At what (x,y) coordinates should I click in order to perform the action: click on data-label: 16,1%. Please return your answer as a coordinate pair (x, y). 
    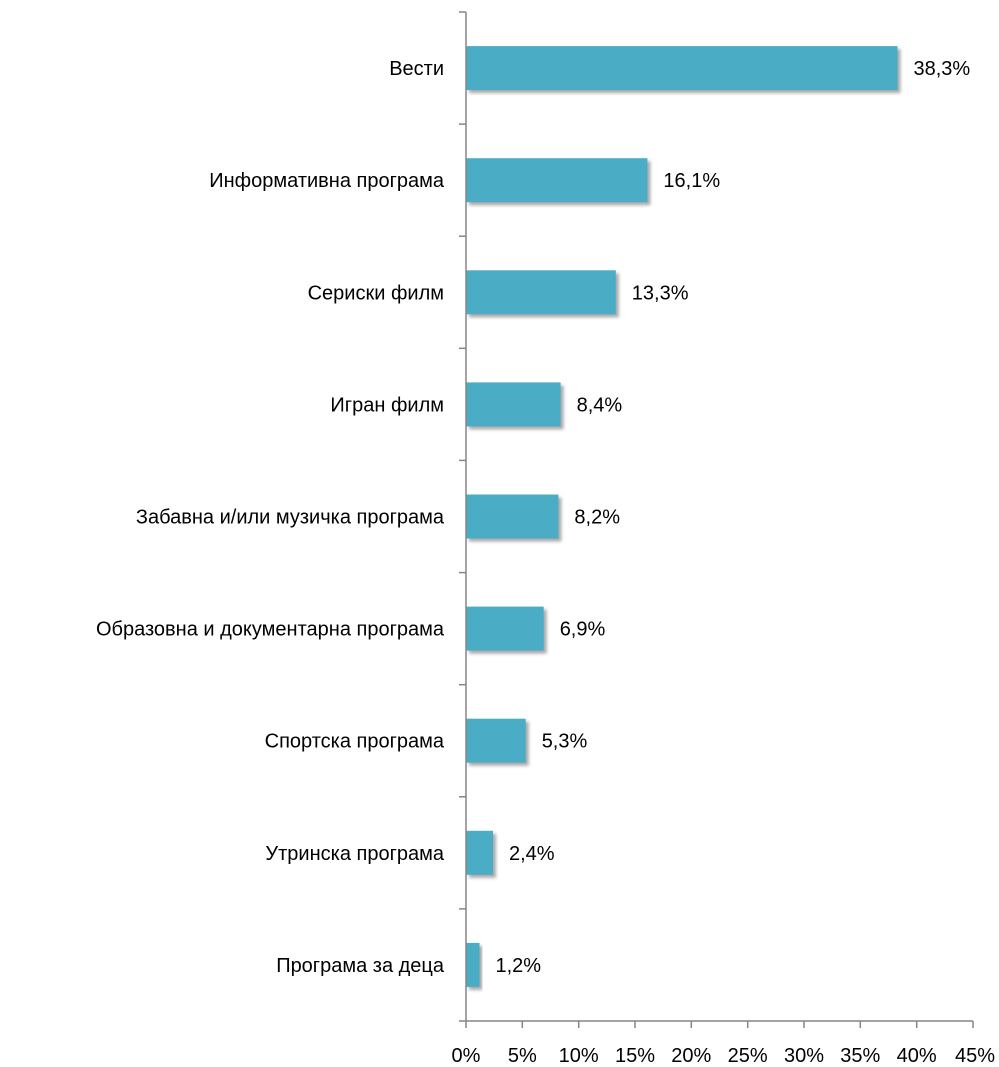
    Looking at the image, I should click on (691, 181).